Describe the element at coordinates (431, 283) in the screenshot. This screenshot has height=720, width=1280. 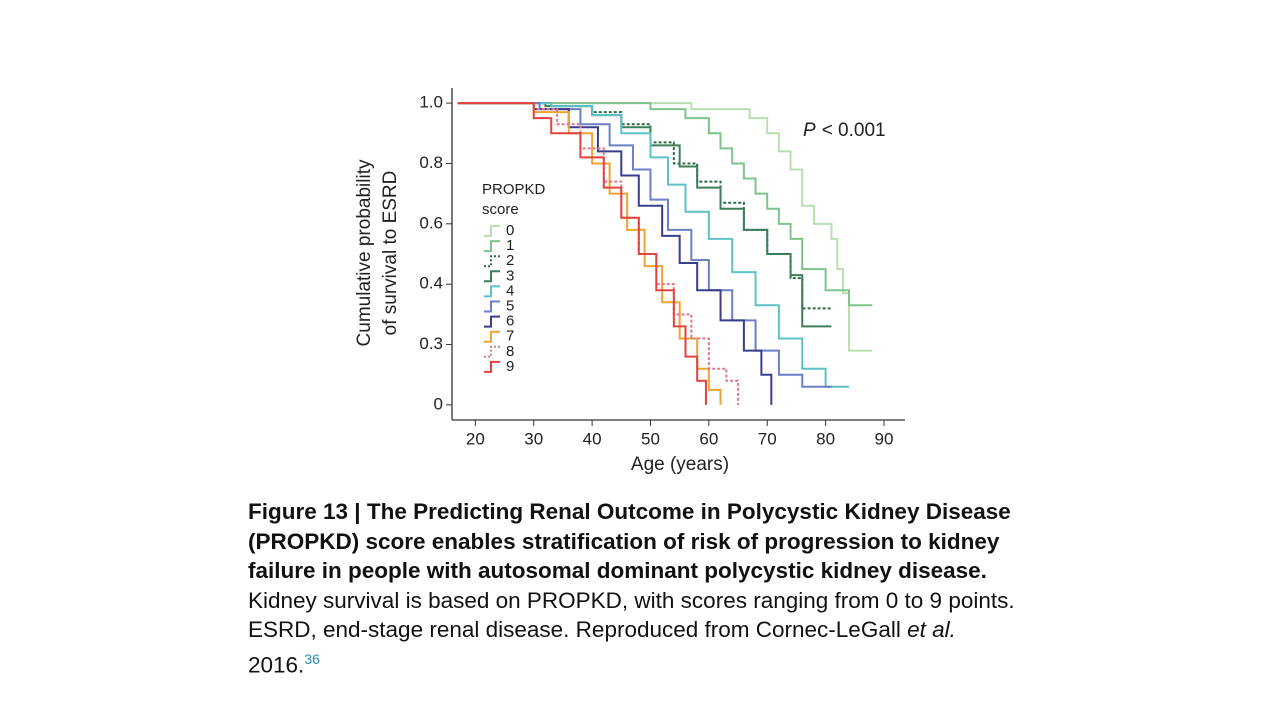
I see `y-tick-label: 0.4` at that location.